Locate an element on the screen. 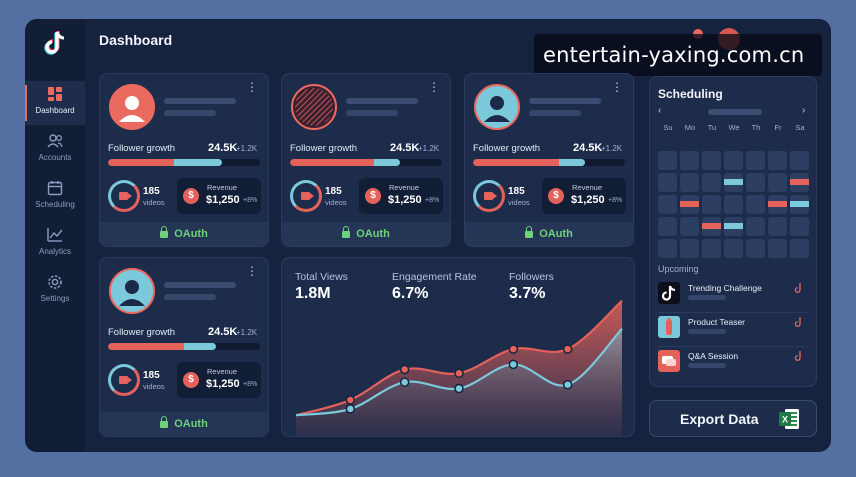  export-data-button: Export Data X is located at coordinates (733, 418).